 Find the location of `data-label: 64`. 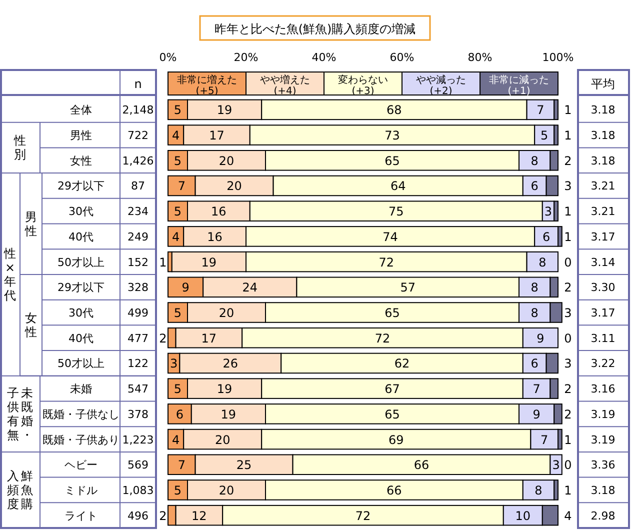

data-label: 64 is located at coordinates (398, 186).